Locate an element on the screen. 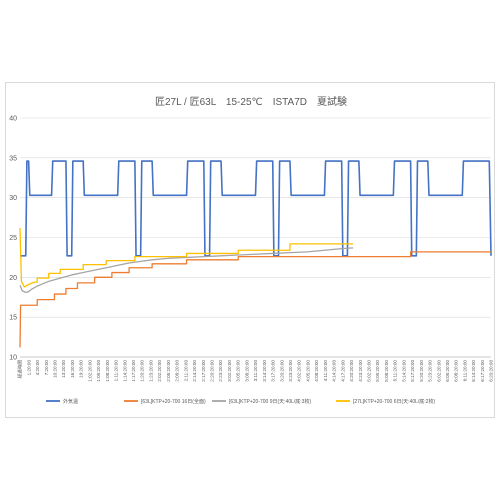 Image resolution: width=500 pixels, height=500 pixels. y-tick-label: 20 is located at coordinates (13, 278).